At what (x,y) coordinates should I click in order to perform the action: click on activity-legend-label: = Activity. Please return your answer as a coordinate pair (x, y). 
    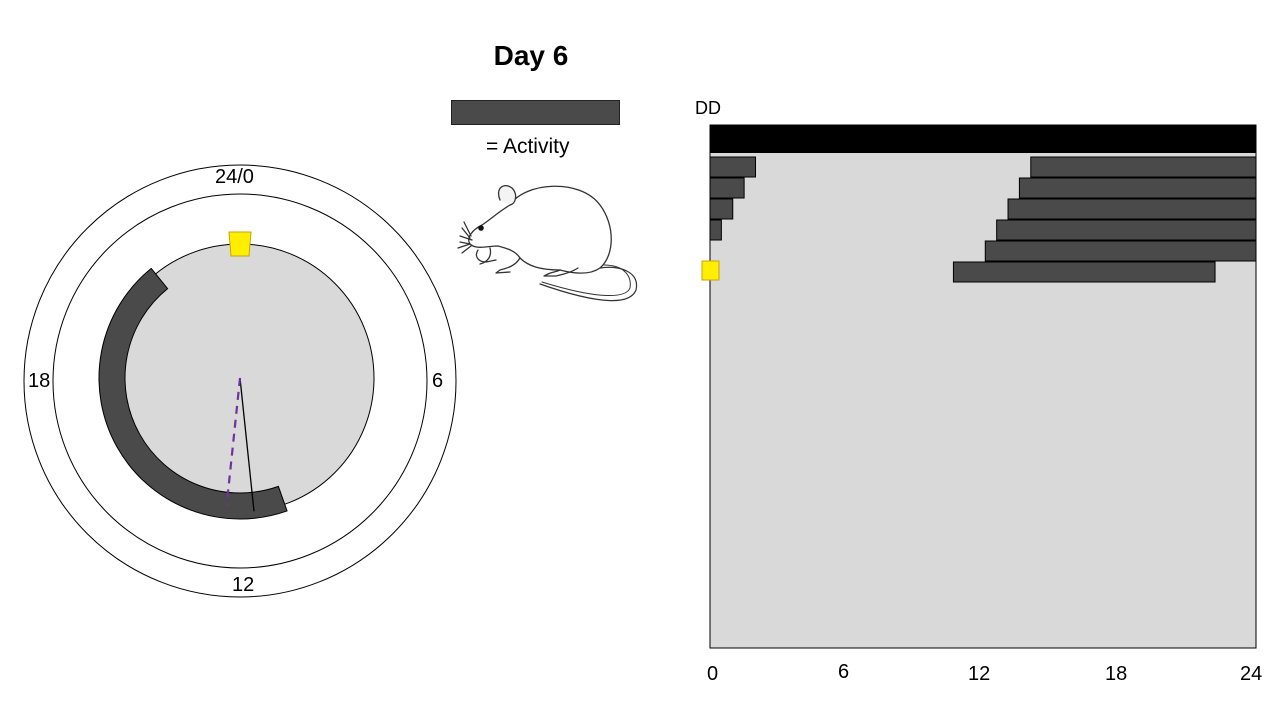
    Looking at the image, I should click on (528, 146).